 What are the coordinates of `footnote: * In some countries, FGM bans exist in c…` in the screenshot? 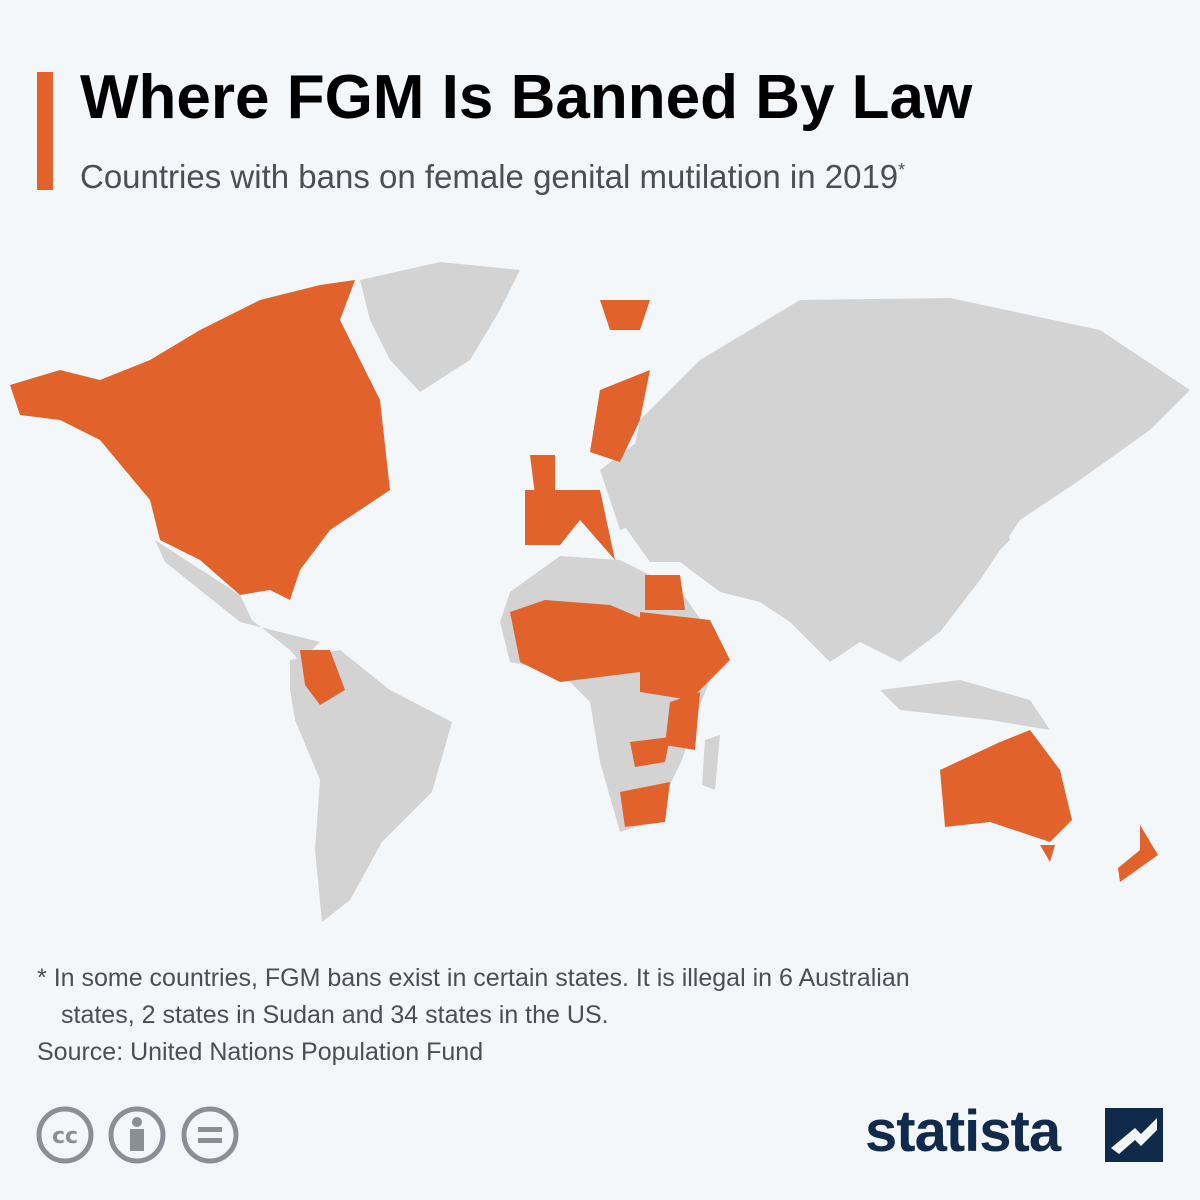 It's located at (473, 1015).